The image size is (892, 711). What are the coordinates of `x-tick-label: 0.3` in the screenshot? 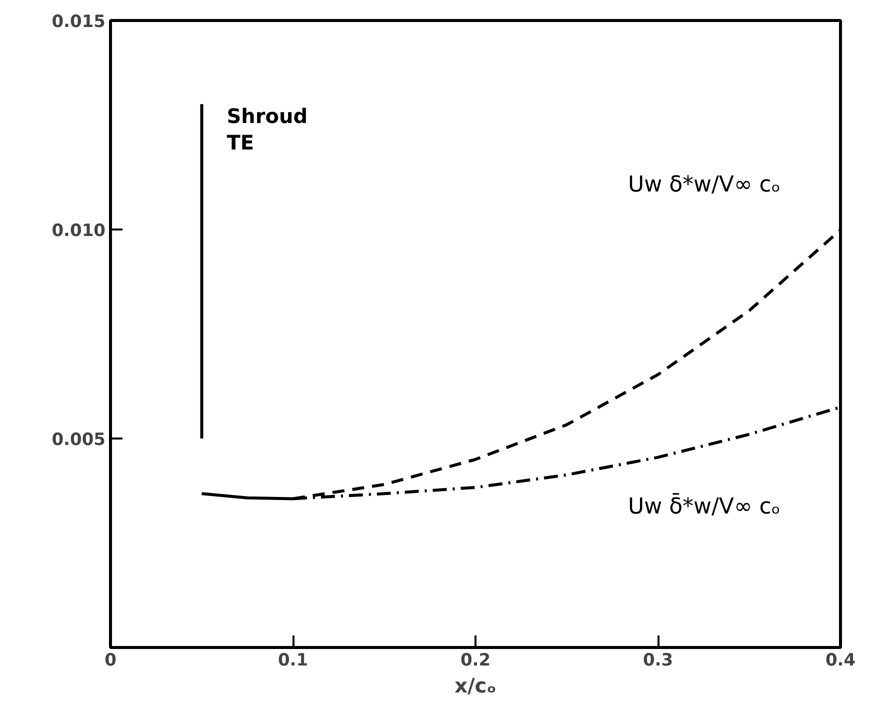 It's located at (658, 660).